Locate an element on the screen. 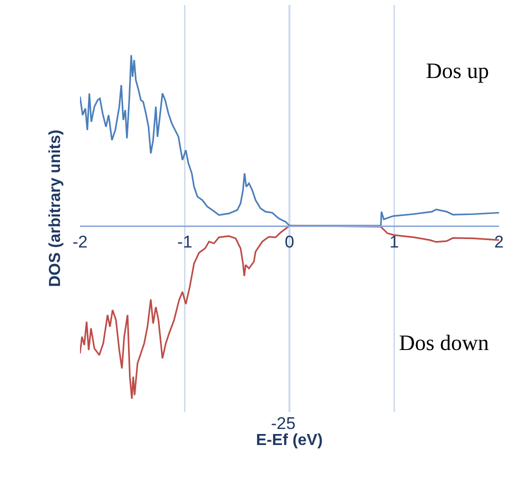 The image size is (522, 477). y-axis-title: DOS (arbitrary units) is located at coordinates (55, 208).